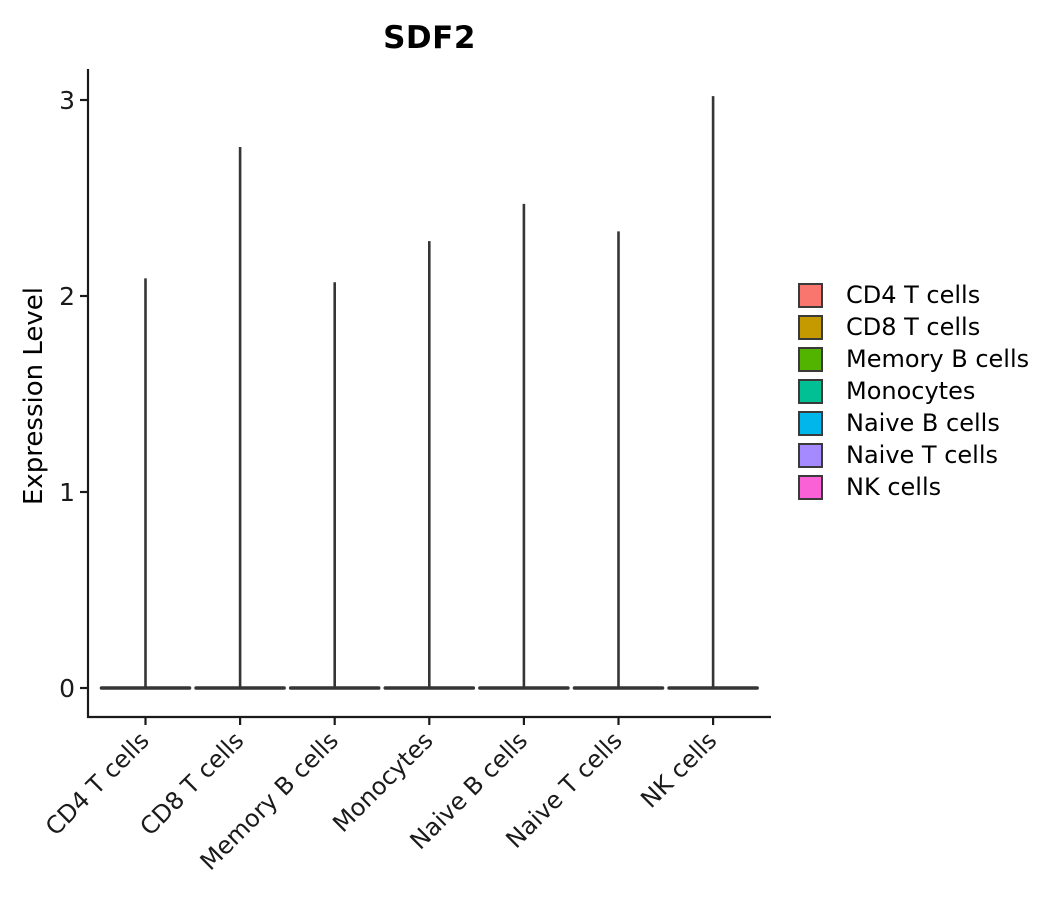 The image size is (1050, 900). What do you see at coordinates (923, 423) in the screenshot?
I see `legend-item-label: Naive B cells` at bounding box center [923, 423].